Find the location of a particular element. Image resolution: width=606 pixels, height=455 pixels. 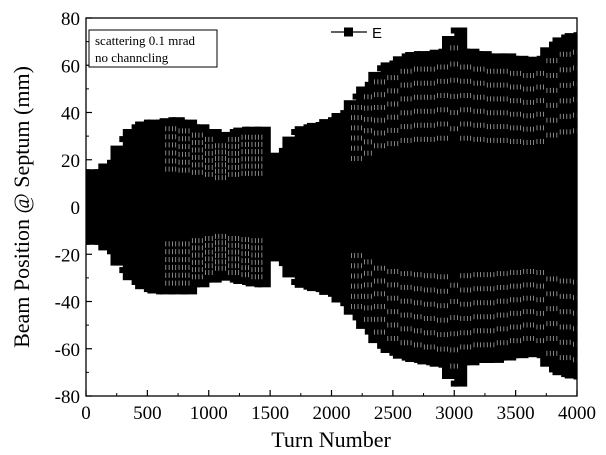

y-tick-label: 0 is located at coordinates (76, 208).